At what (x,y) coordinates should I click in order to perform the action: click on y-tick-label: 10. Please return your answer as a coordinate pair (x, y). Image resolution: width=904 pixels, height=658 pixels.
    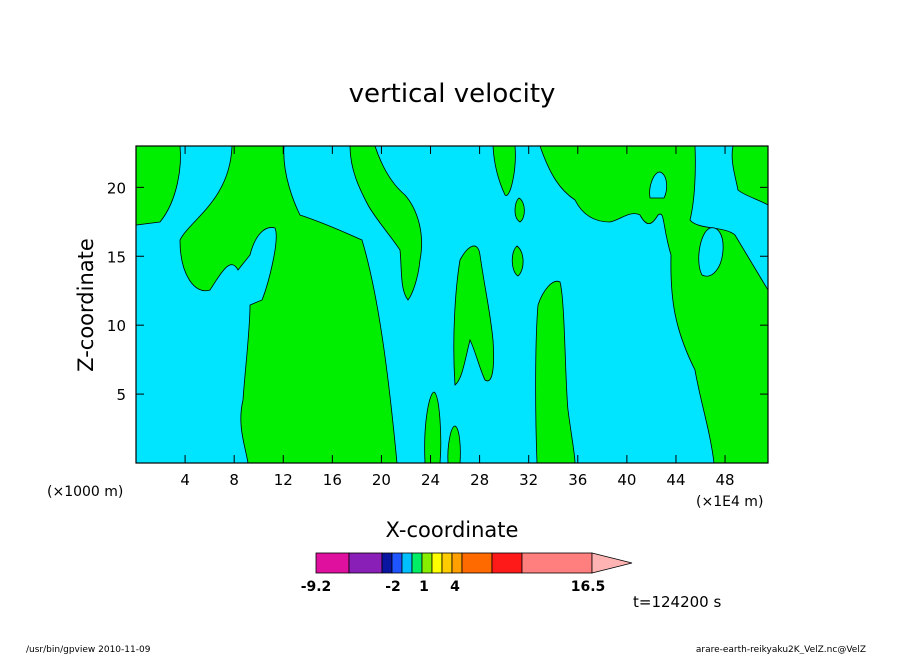
    Looking at the image, I should click on (116, 326).